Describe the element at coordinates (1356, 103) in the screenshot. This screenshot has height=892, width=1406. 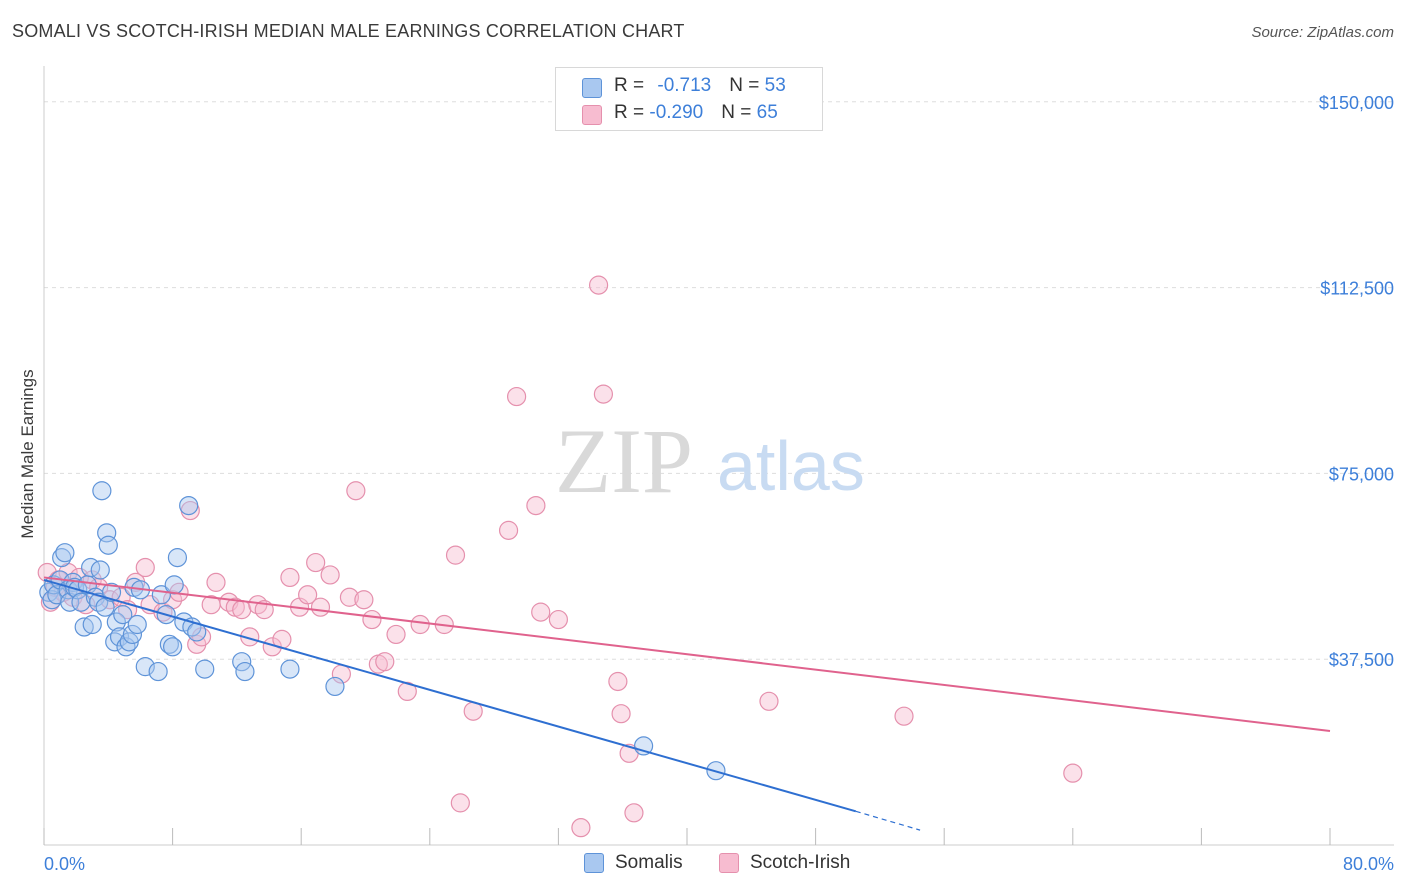
I see `y-tick-label: $150,000` at that location.